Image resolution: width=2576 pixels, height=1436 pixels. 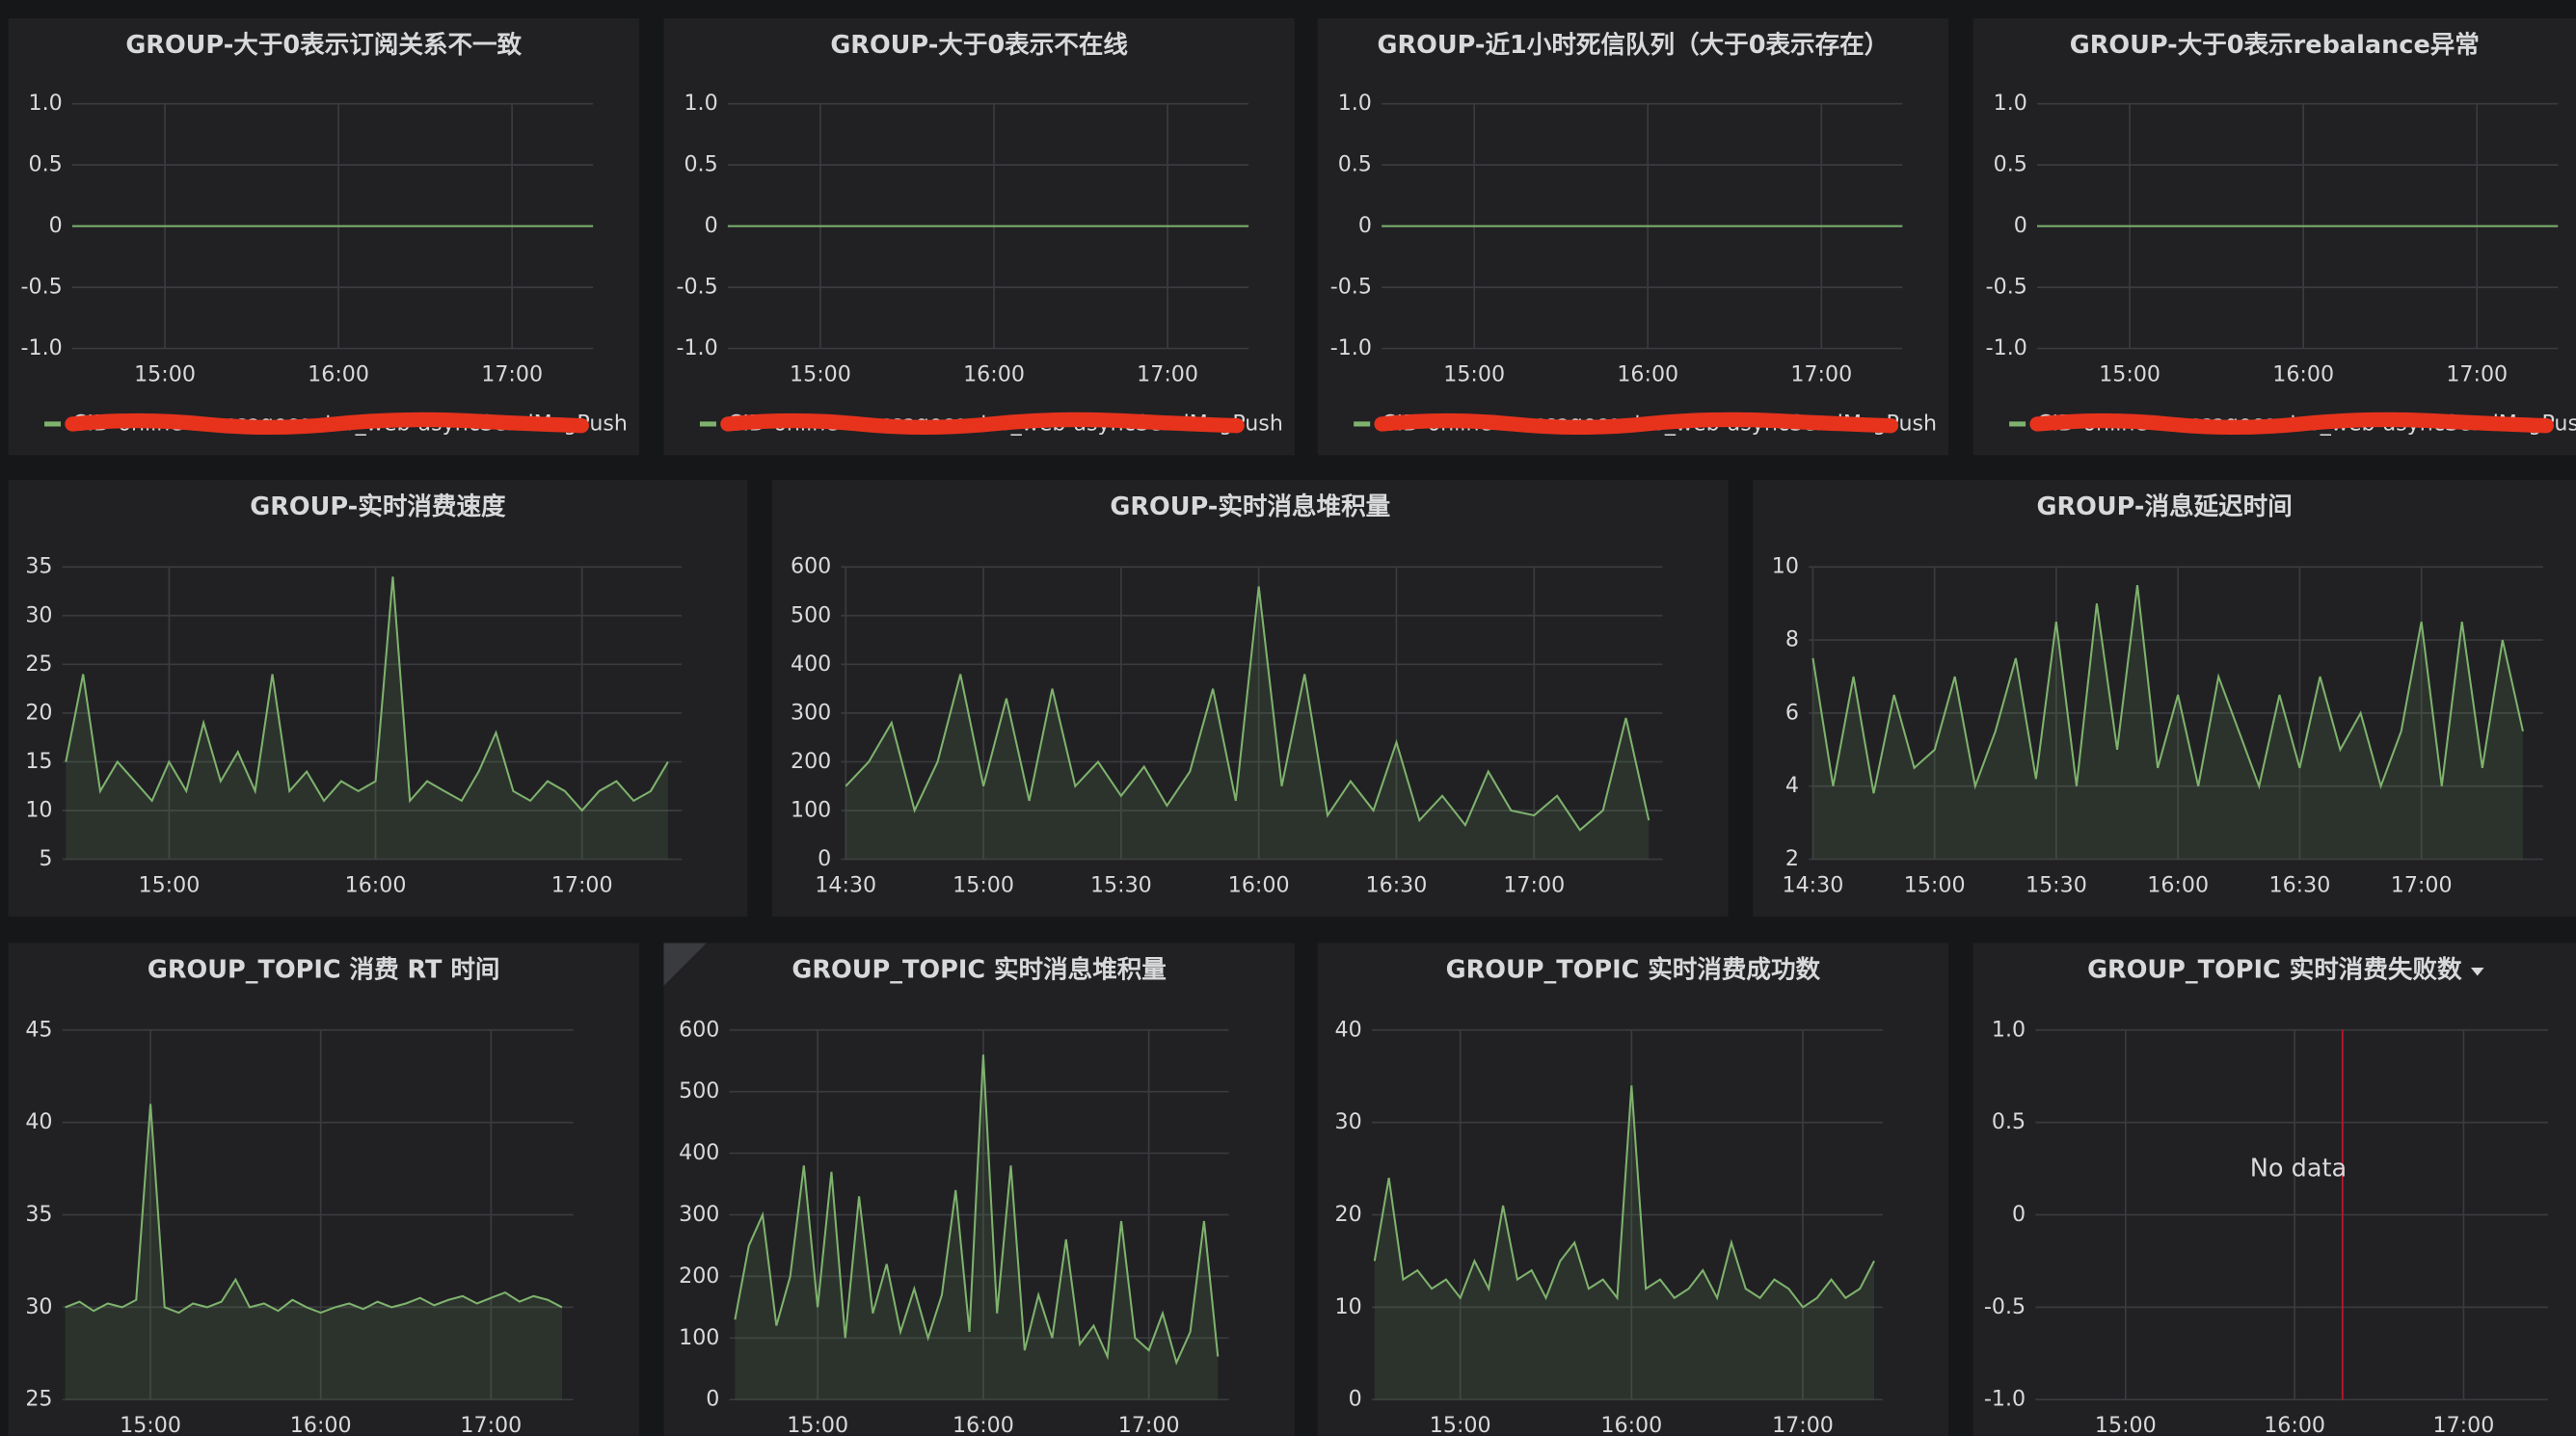 I want to click on panel-title: GROUP-大于0表示不在线, so click(x=979, y=46).